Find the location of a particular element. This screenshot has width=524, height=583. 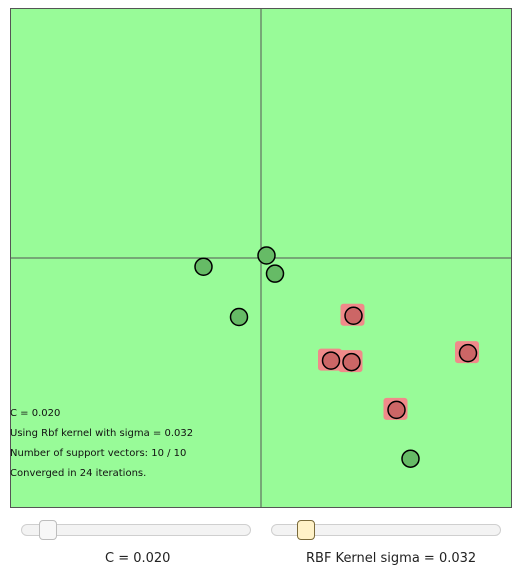

support-vectors-text: Number of support vectors: 10 / 10 is located at coordinates (98, 453).